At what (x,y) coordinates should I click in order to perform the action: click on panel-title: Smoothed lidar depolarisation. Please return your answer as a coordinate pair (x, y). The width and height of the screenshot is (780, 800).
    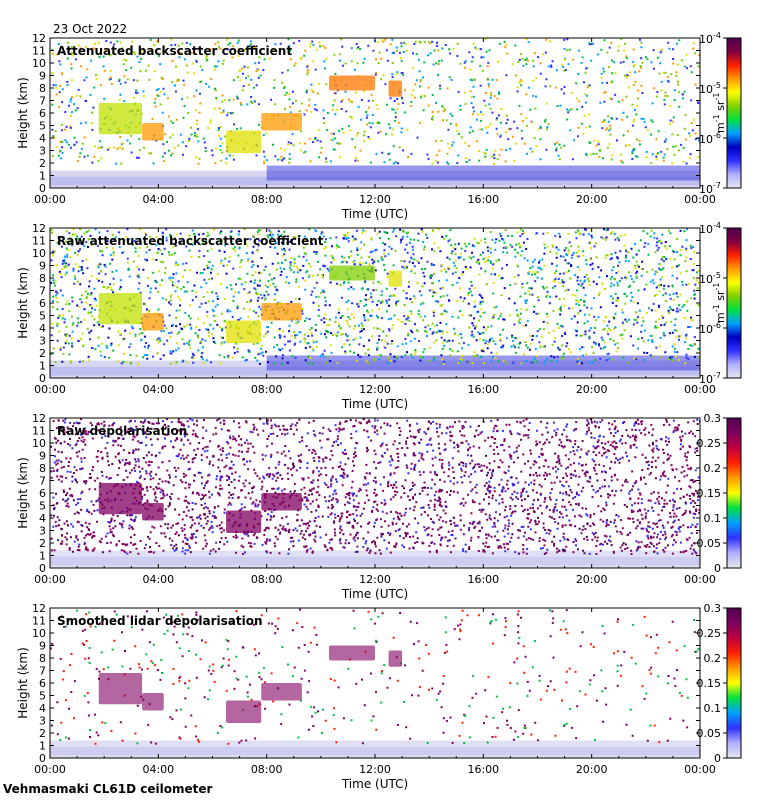
    Looking at the image, I should click on (160, 621).